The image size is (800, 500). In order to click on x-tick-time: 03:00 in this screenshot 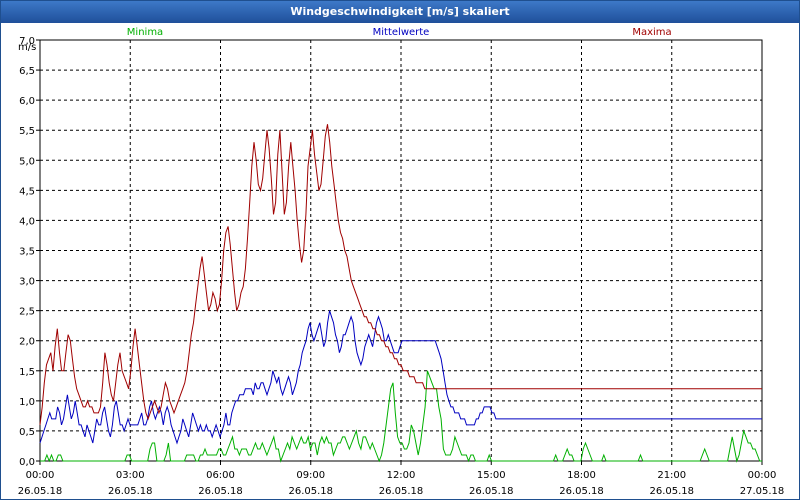, I will do `click(130, 475)`.